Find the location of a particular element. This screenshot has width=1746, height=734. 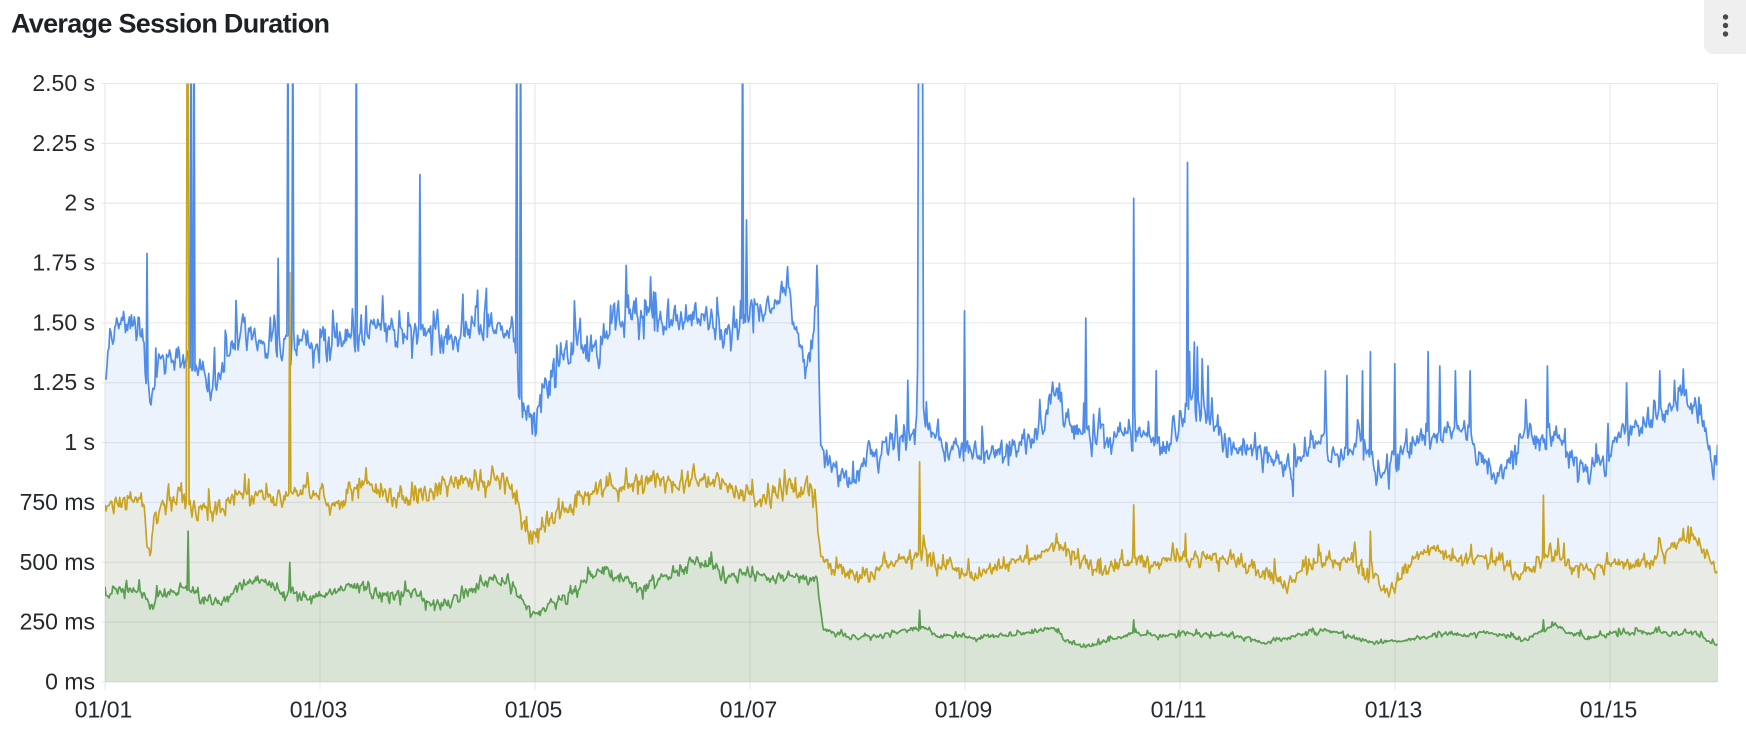

svg-text: 1.25 s is located at coordinates (63, 382).